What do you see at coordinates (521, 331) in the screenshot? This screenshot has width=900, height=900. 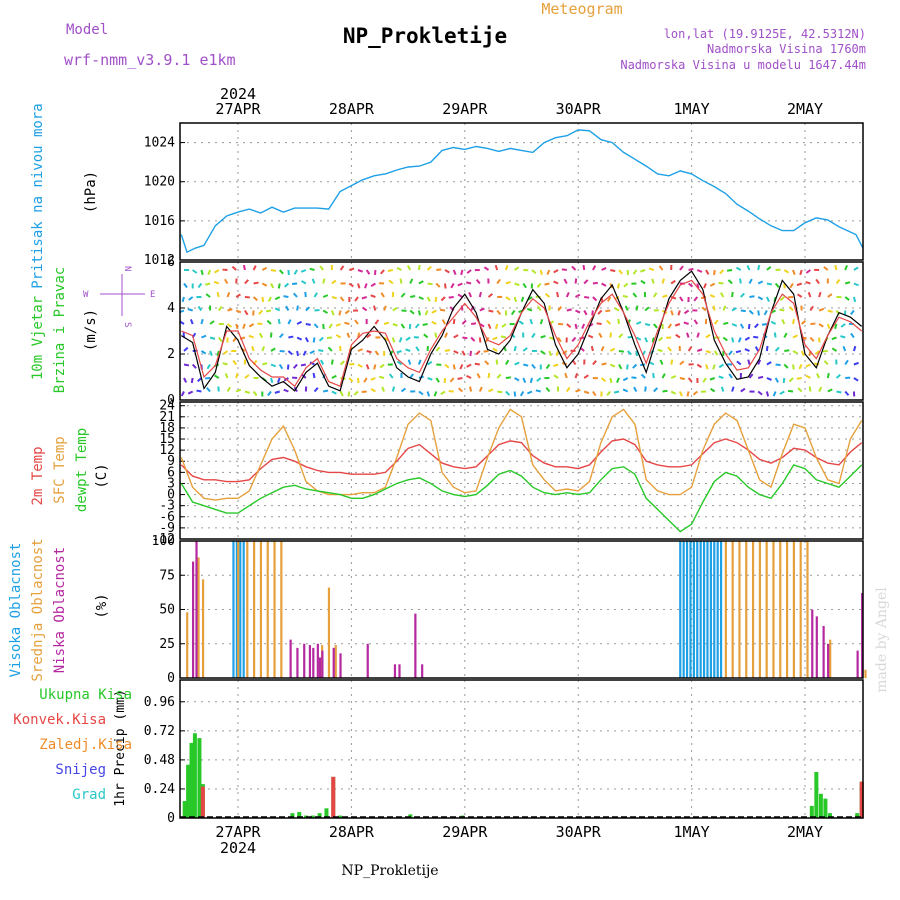 I see `series-line` at bounding box center [521, 331].